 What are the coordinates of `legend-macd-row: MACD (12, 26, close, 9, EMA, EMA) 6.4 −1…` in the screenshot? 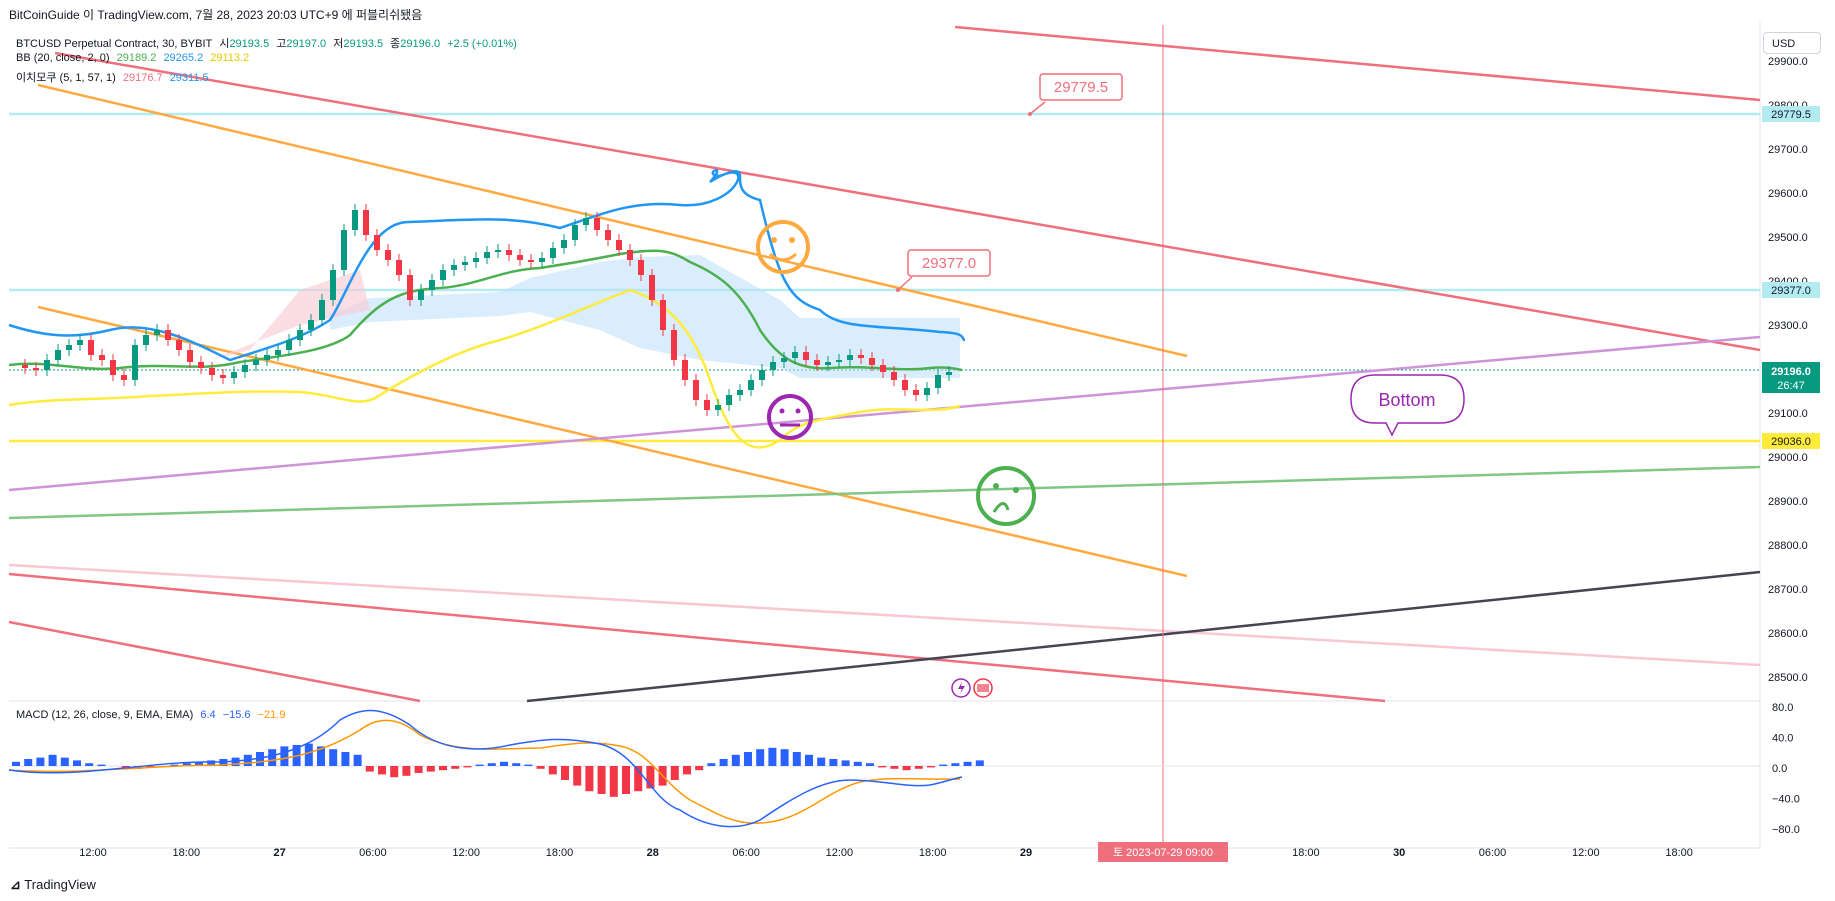 It's located at (152, 715).